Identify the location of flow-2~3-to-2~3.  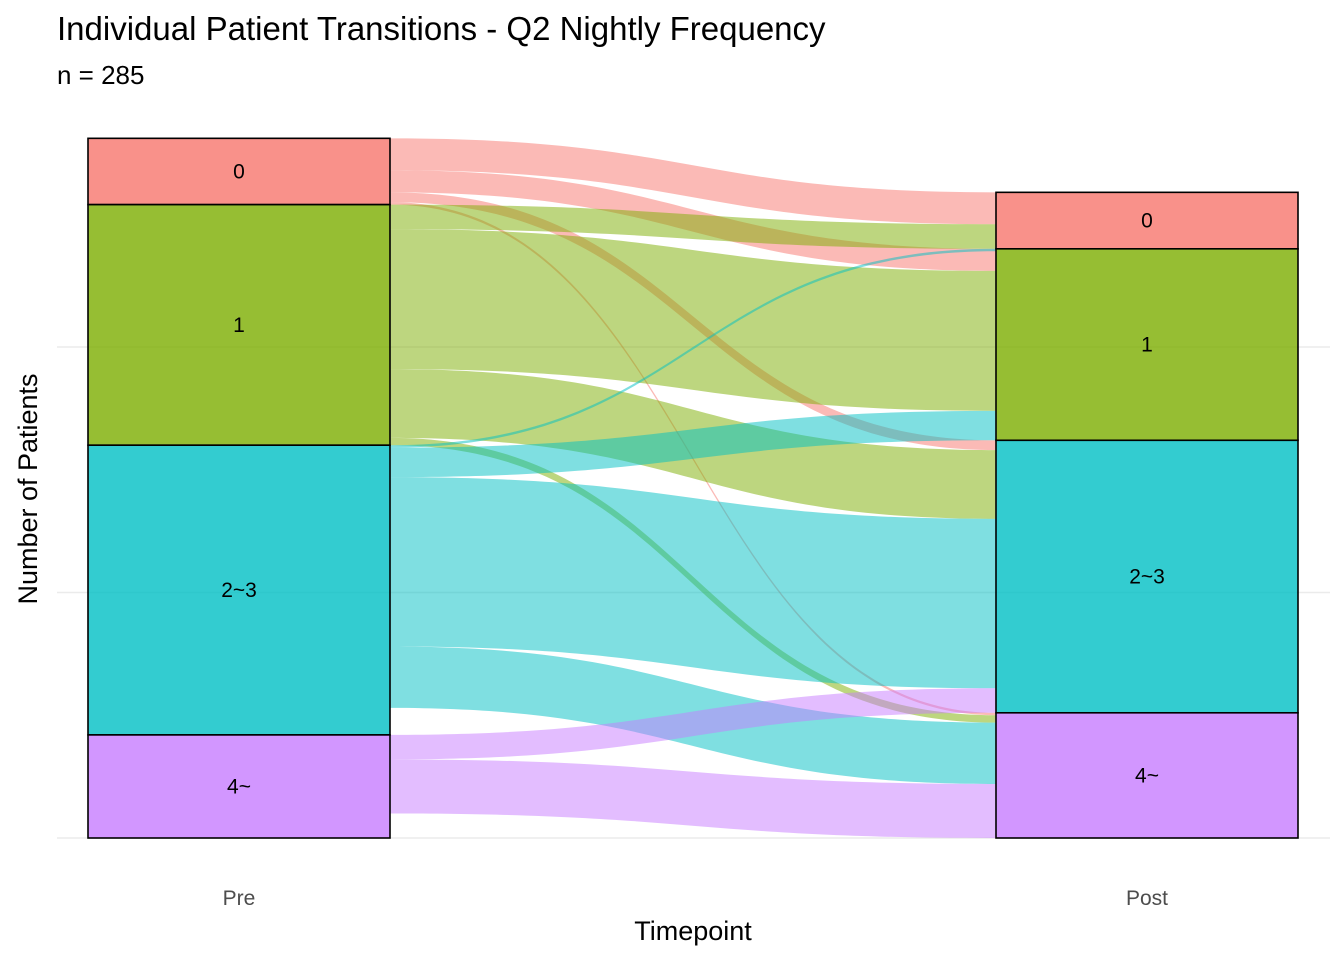
(693, 583).